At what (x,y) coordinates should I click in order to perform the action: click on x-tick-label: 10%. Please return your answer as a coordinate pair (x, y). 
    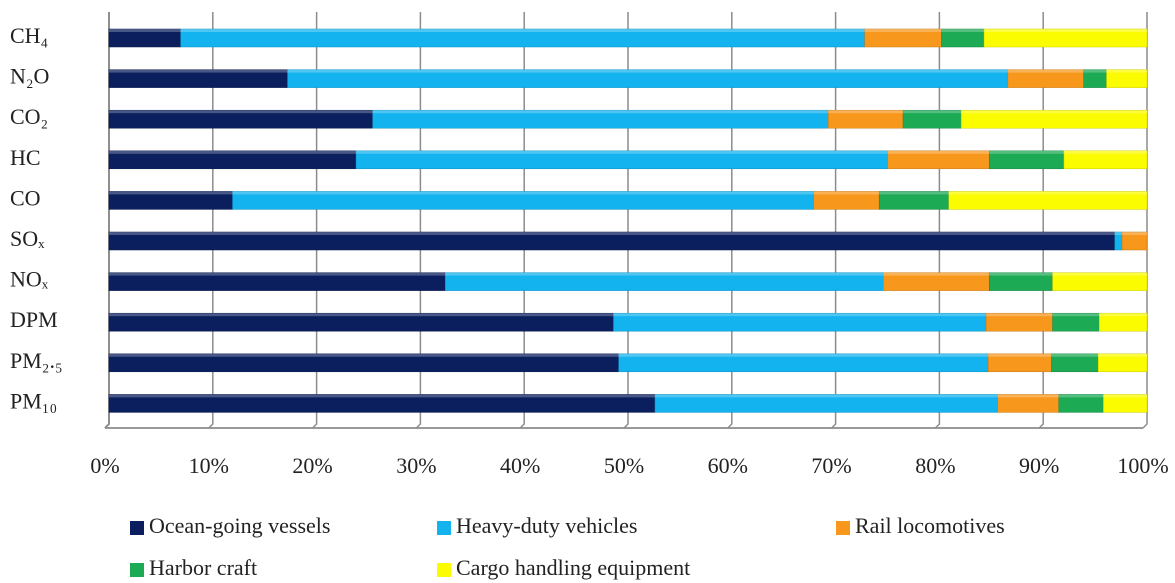
    Looking at the image, I should click on (209, 465).